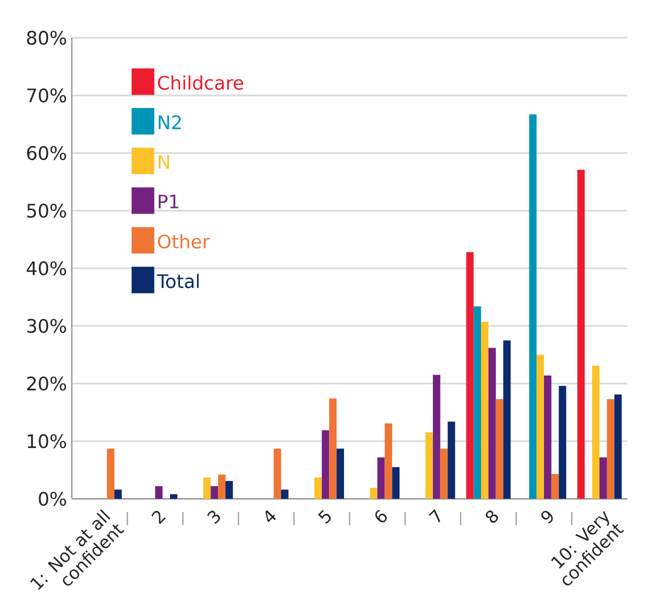  Describe the element at coordinates (46, 211) in the screenshot. I see `y-tick-label: 50%` at that location.